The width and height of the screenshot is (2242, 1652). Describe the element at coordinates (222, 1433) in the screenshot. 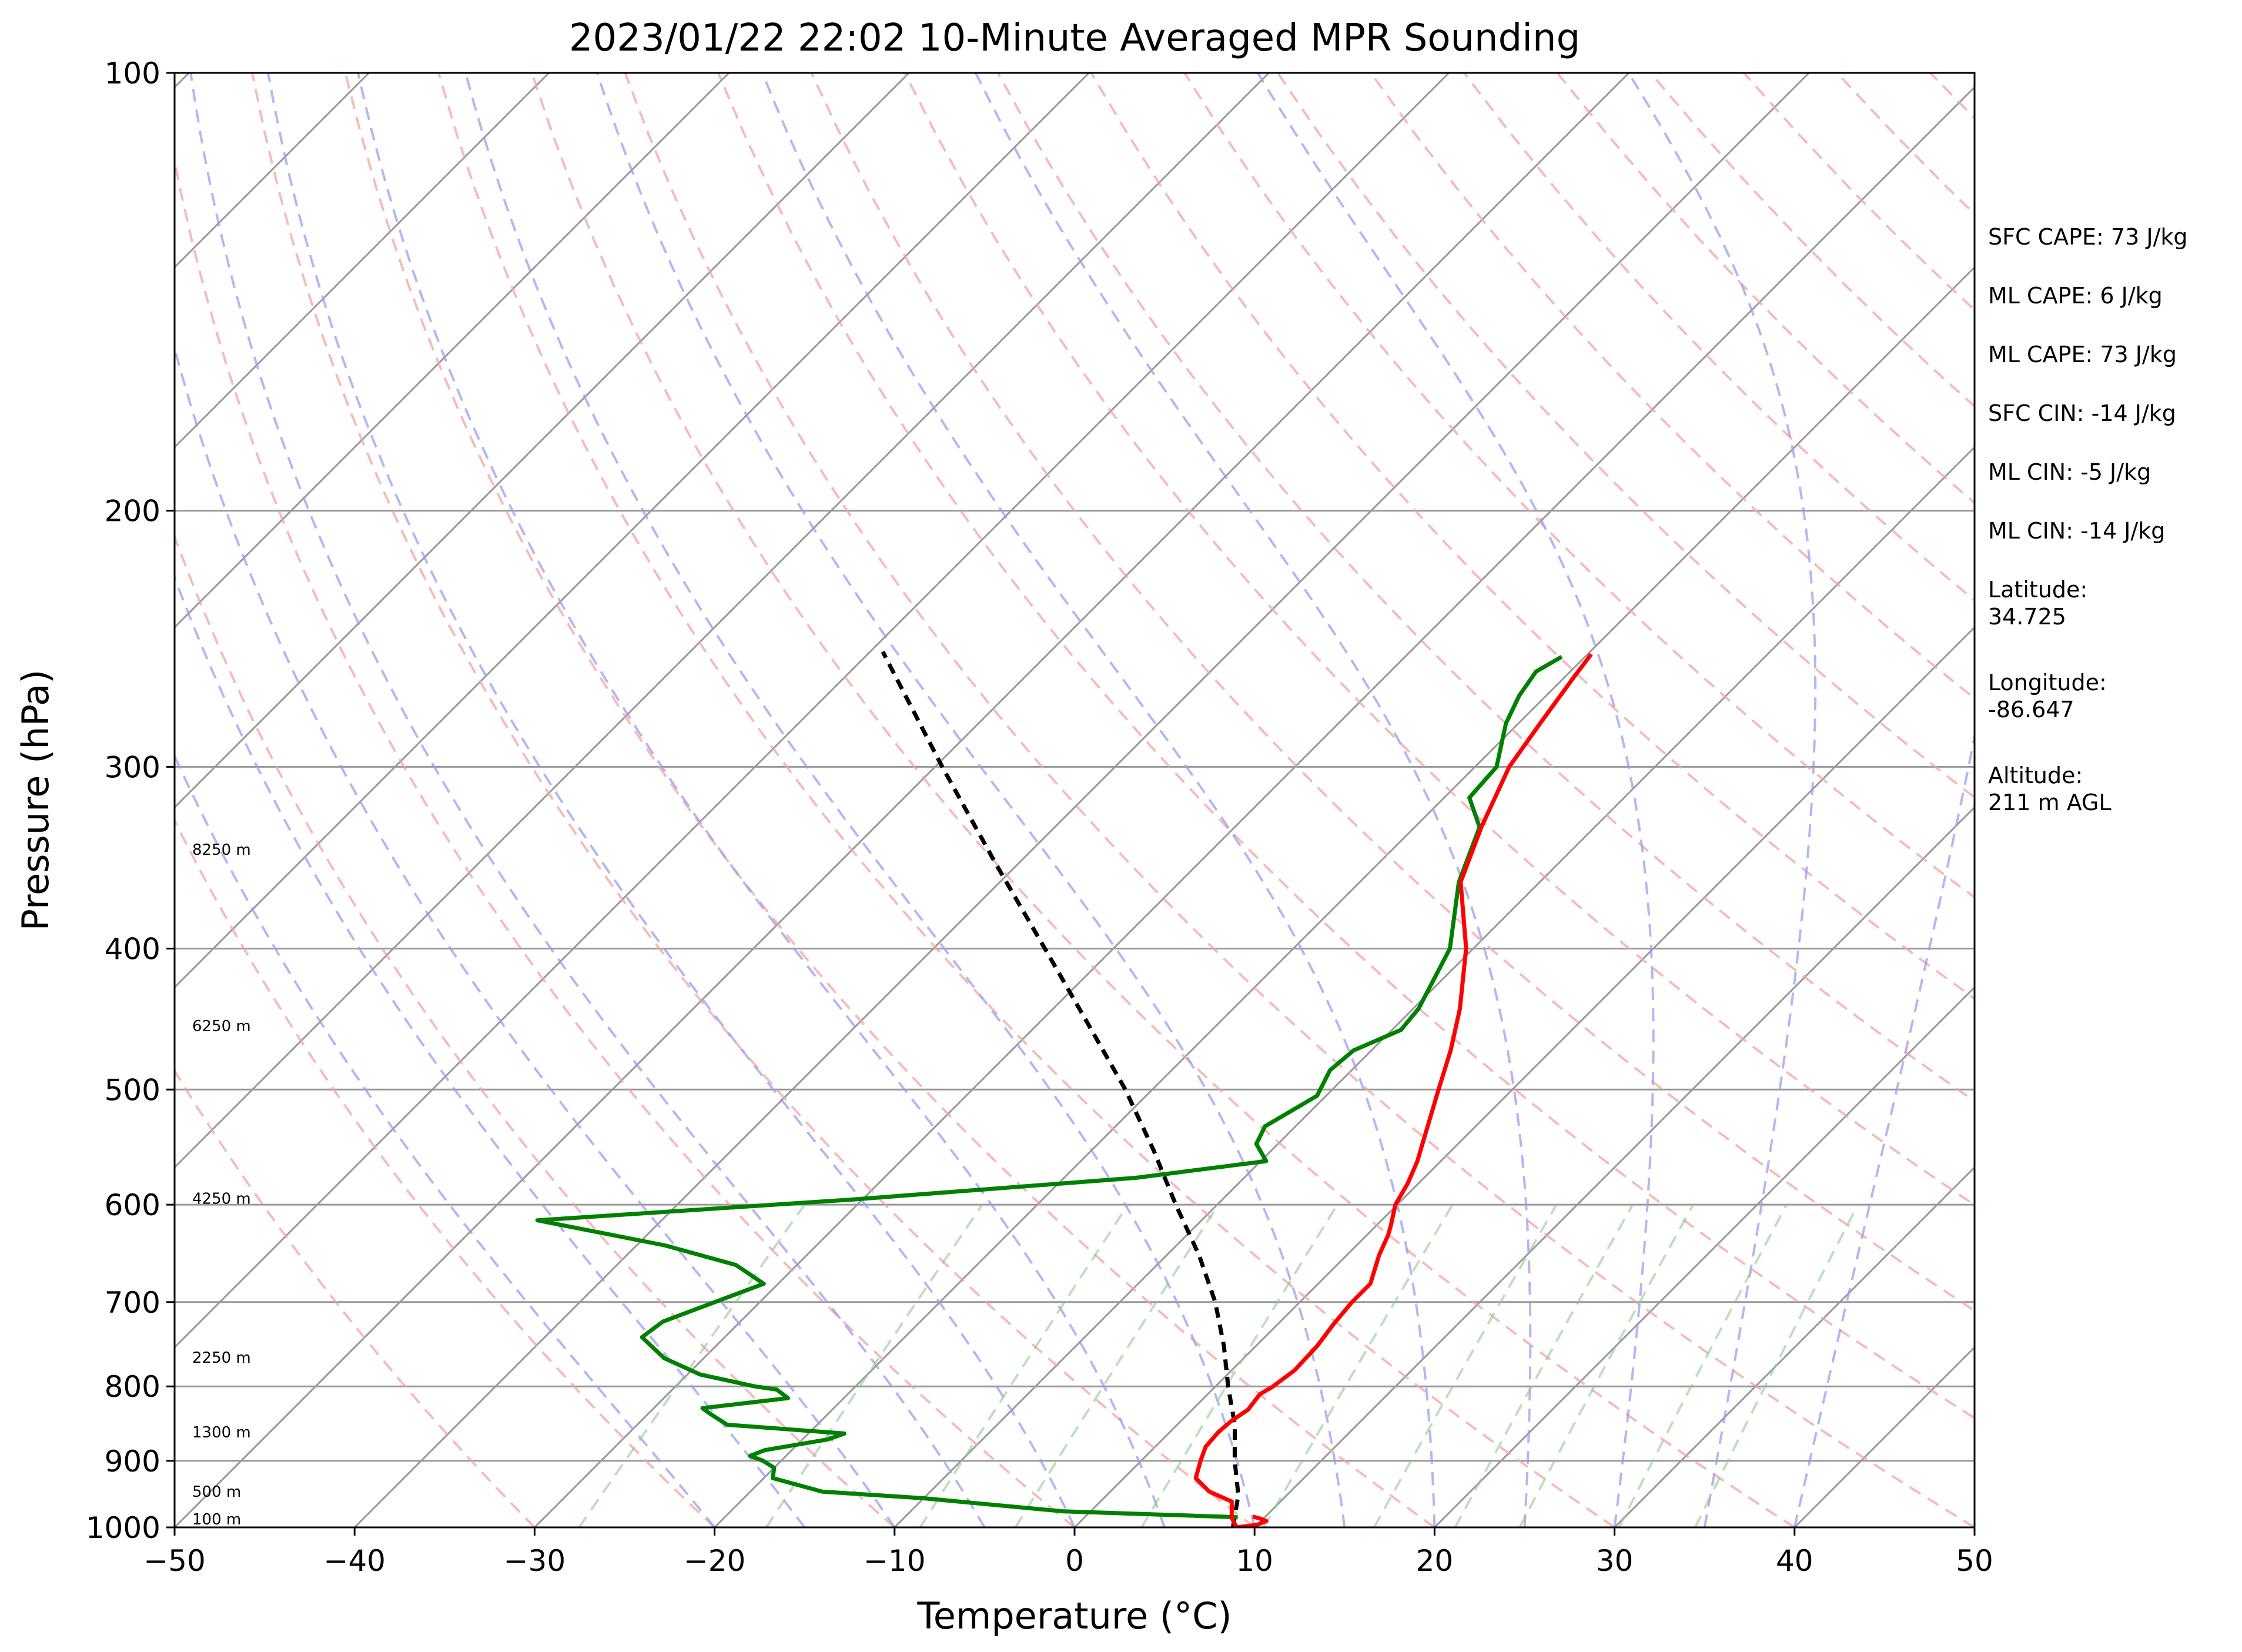

I see `height-label: 1300 m` at that location.